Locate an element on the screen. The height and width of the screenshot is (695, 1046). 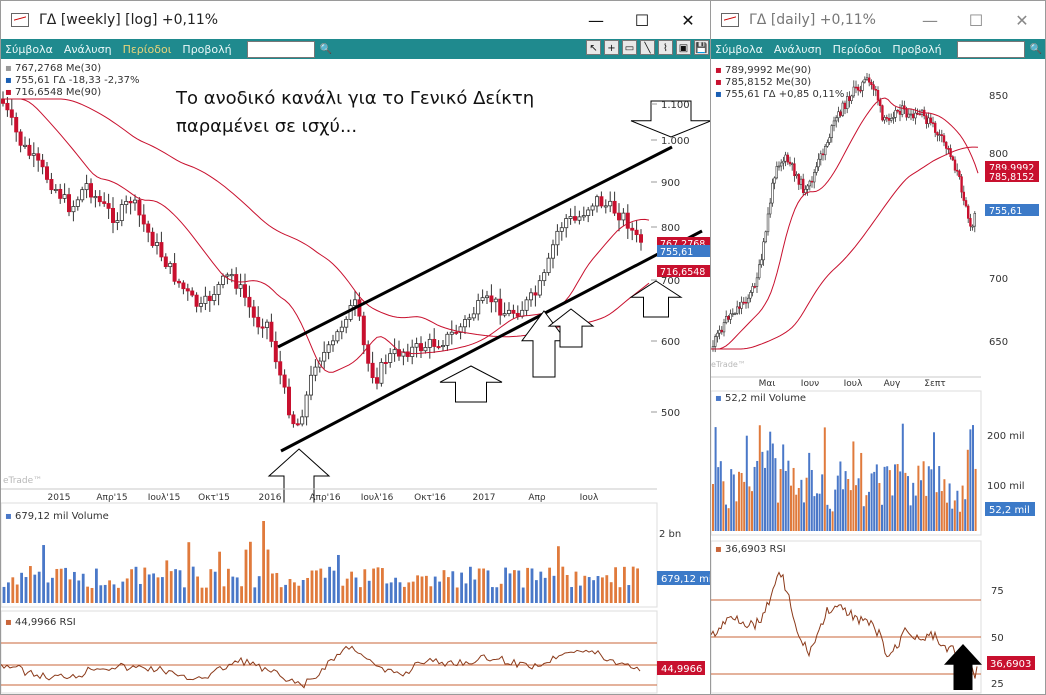
daily-y-tick: 800 is located at coordinates (998, 154).